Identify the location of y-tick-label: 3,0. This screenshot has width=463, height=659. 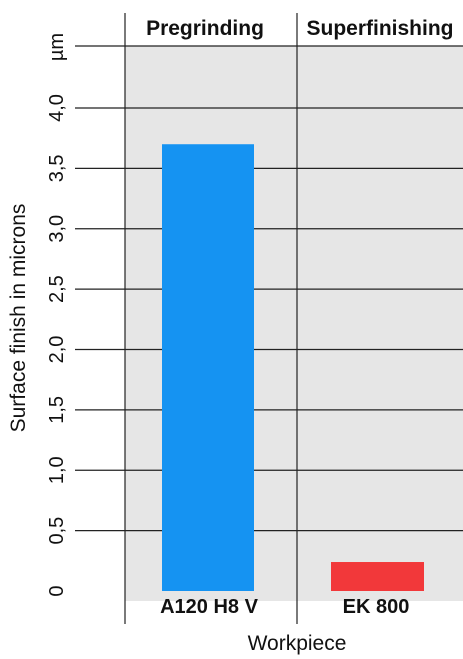
(57, 229).